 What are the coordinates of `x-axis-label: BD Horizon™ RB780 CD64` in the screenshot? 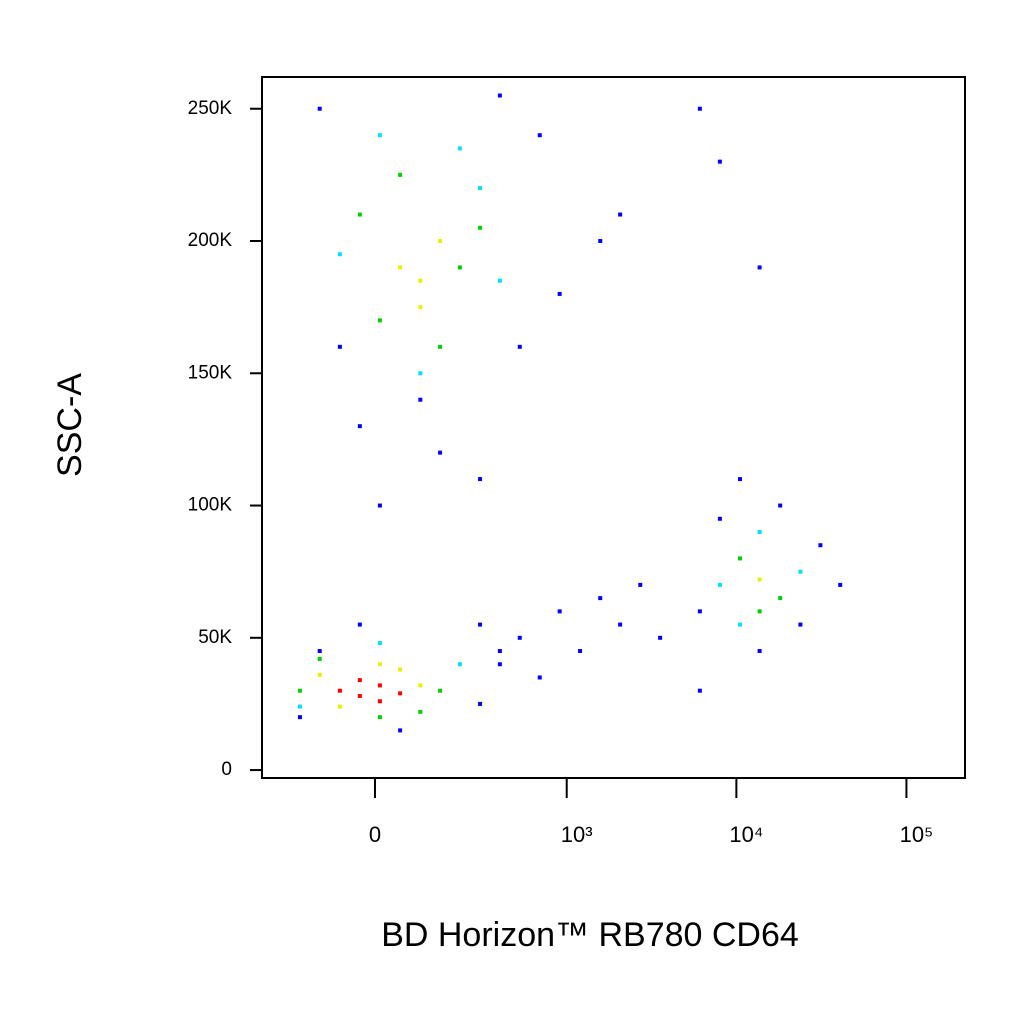 It's located at (590, 935).